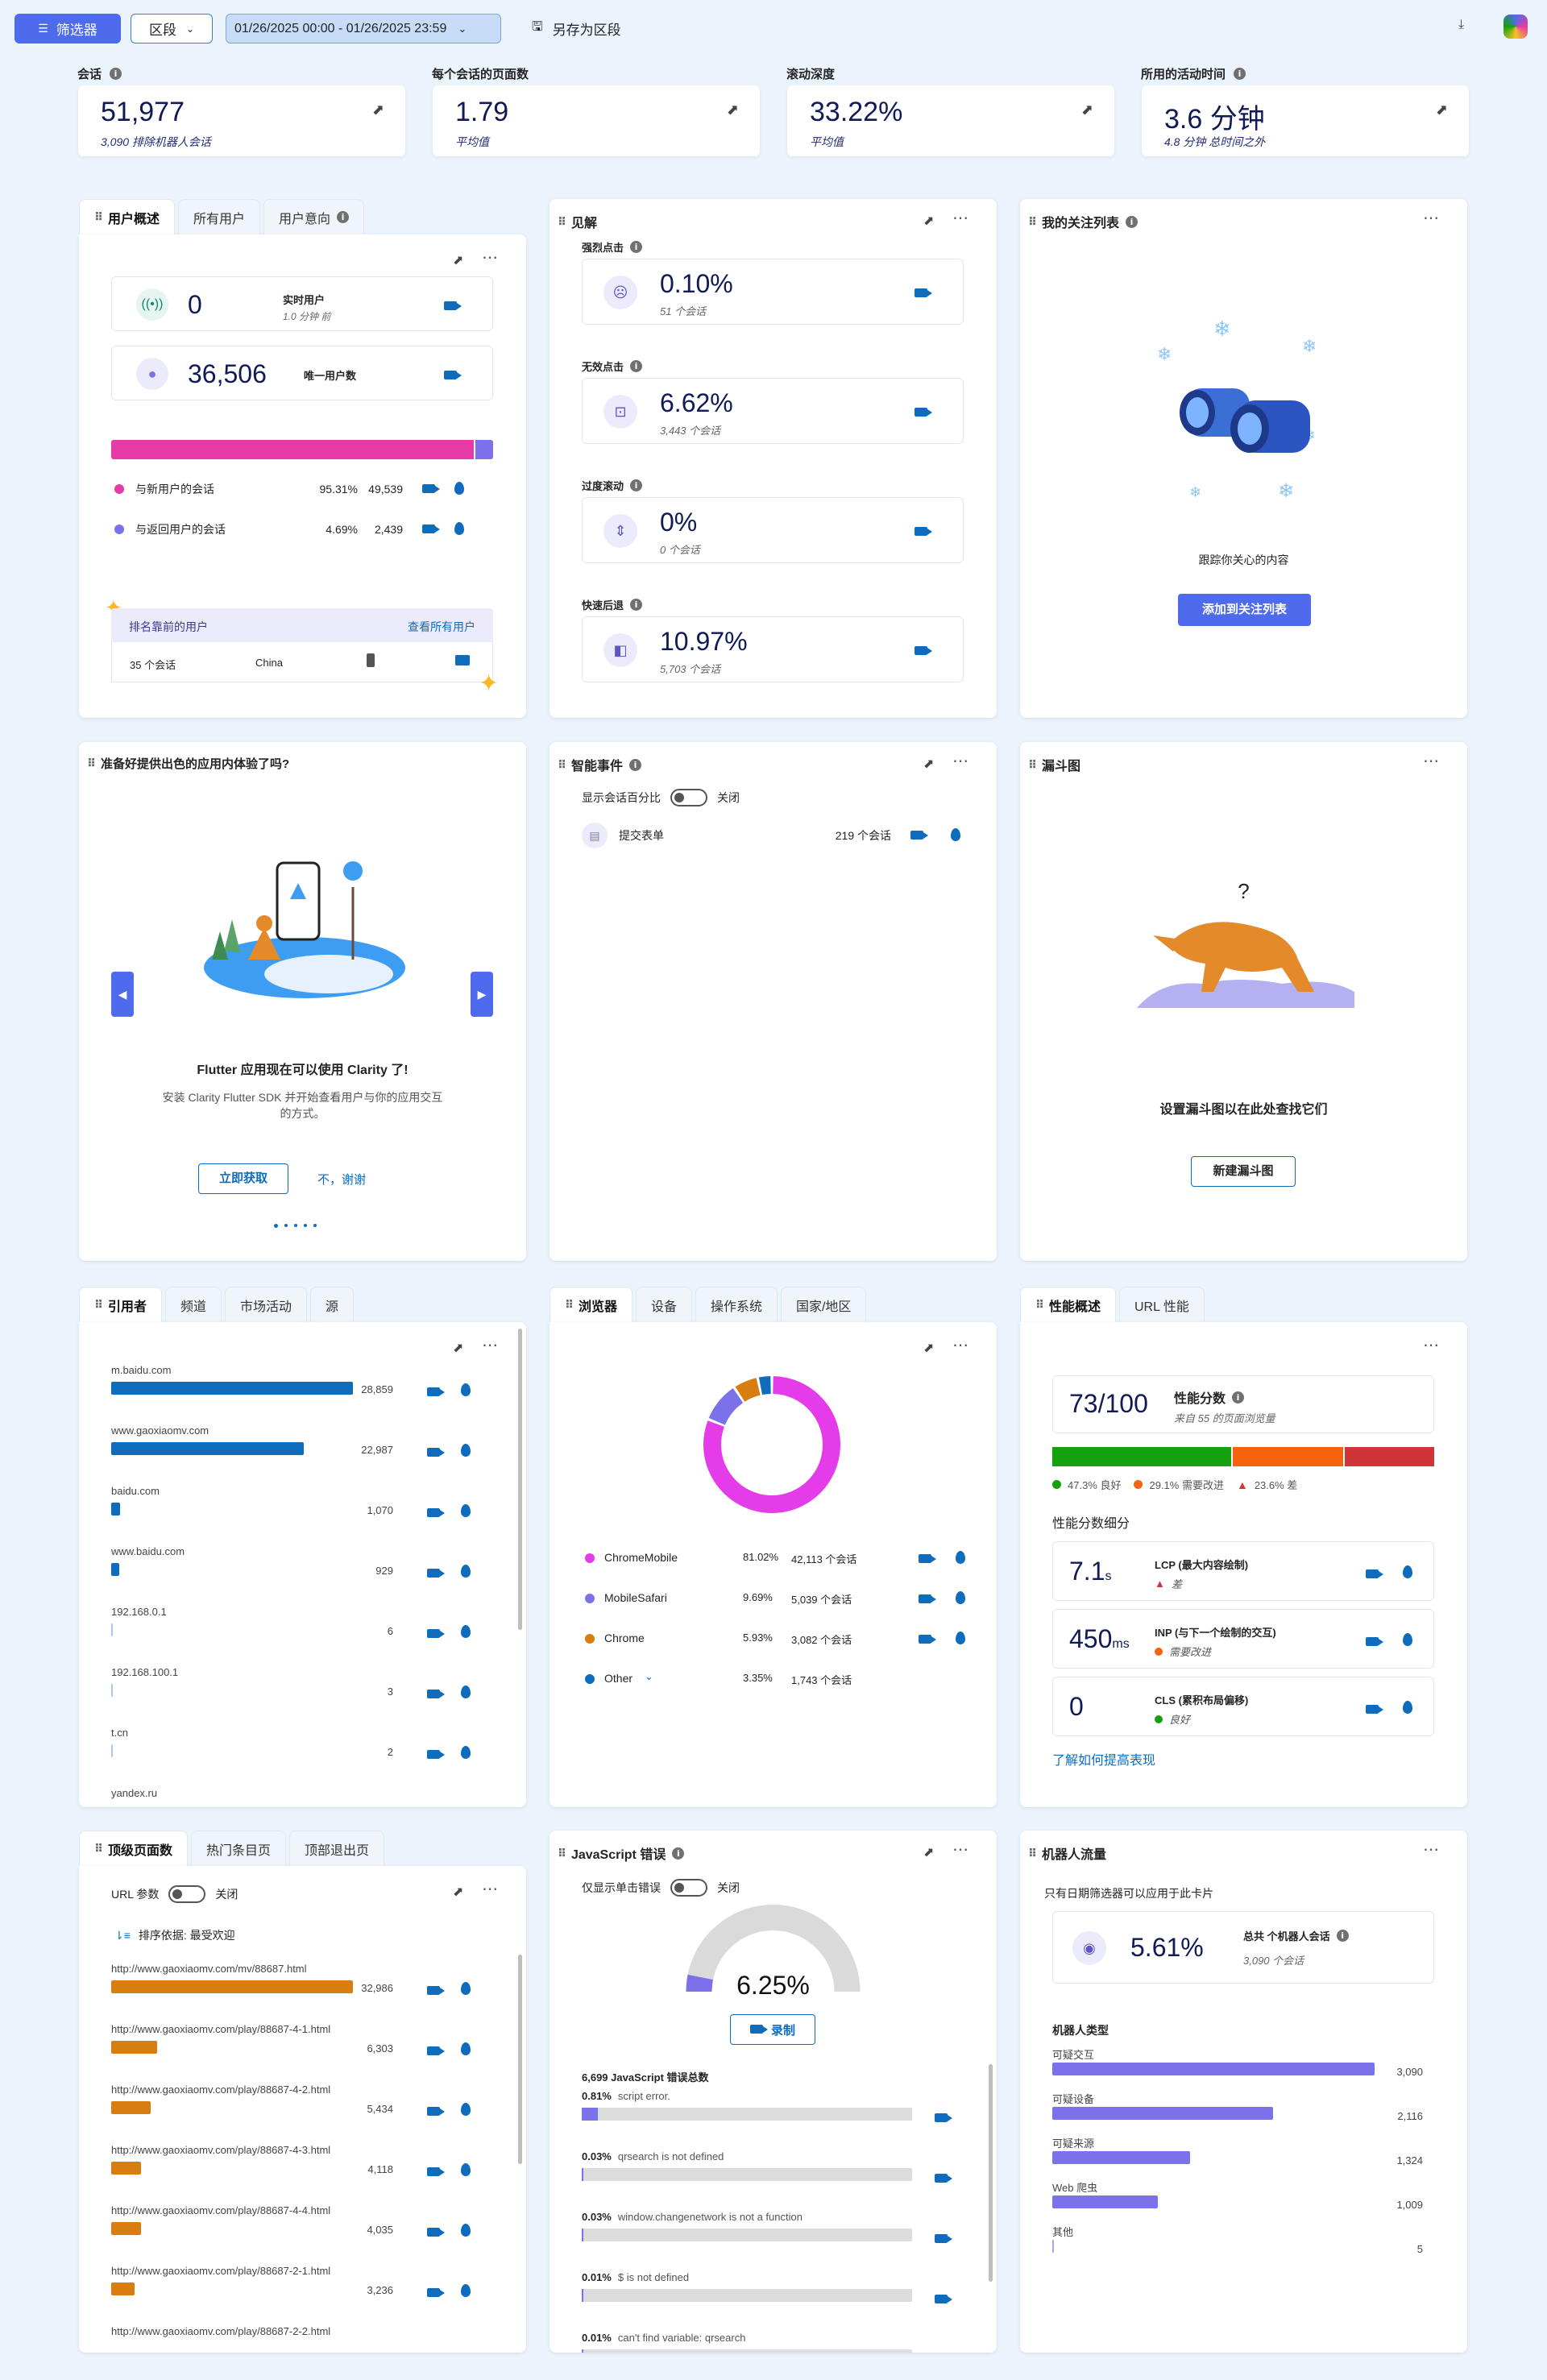 This screenshot has width=1547, height=2380. What do you see at coordinates (148, 1551) in the screenshot?
I see `referrer-label: www.baidu.com` at bounding box center [148, 1551].